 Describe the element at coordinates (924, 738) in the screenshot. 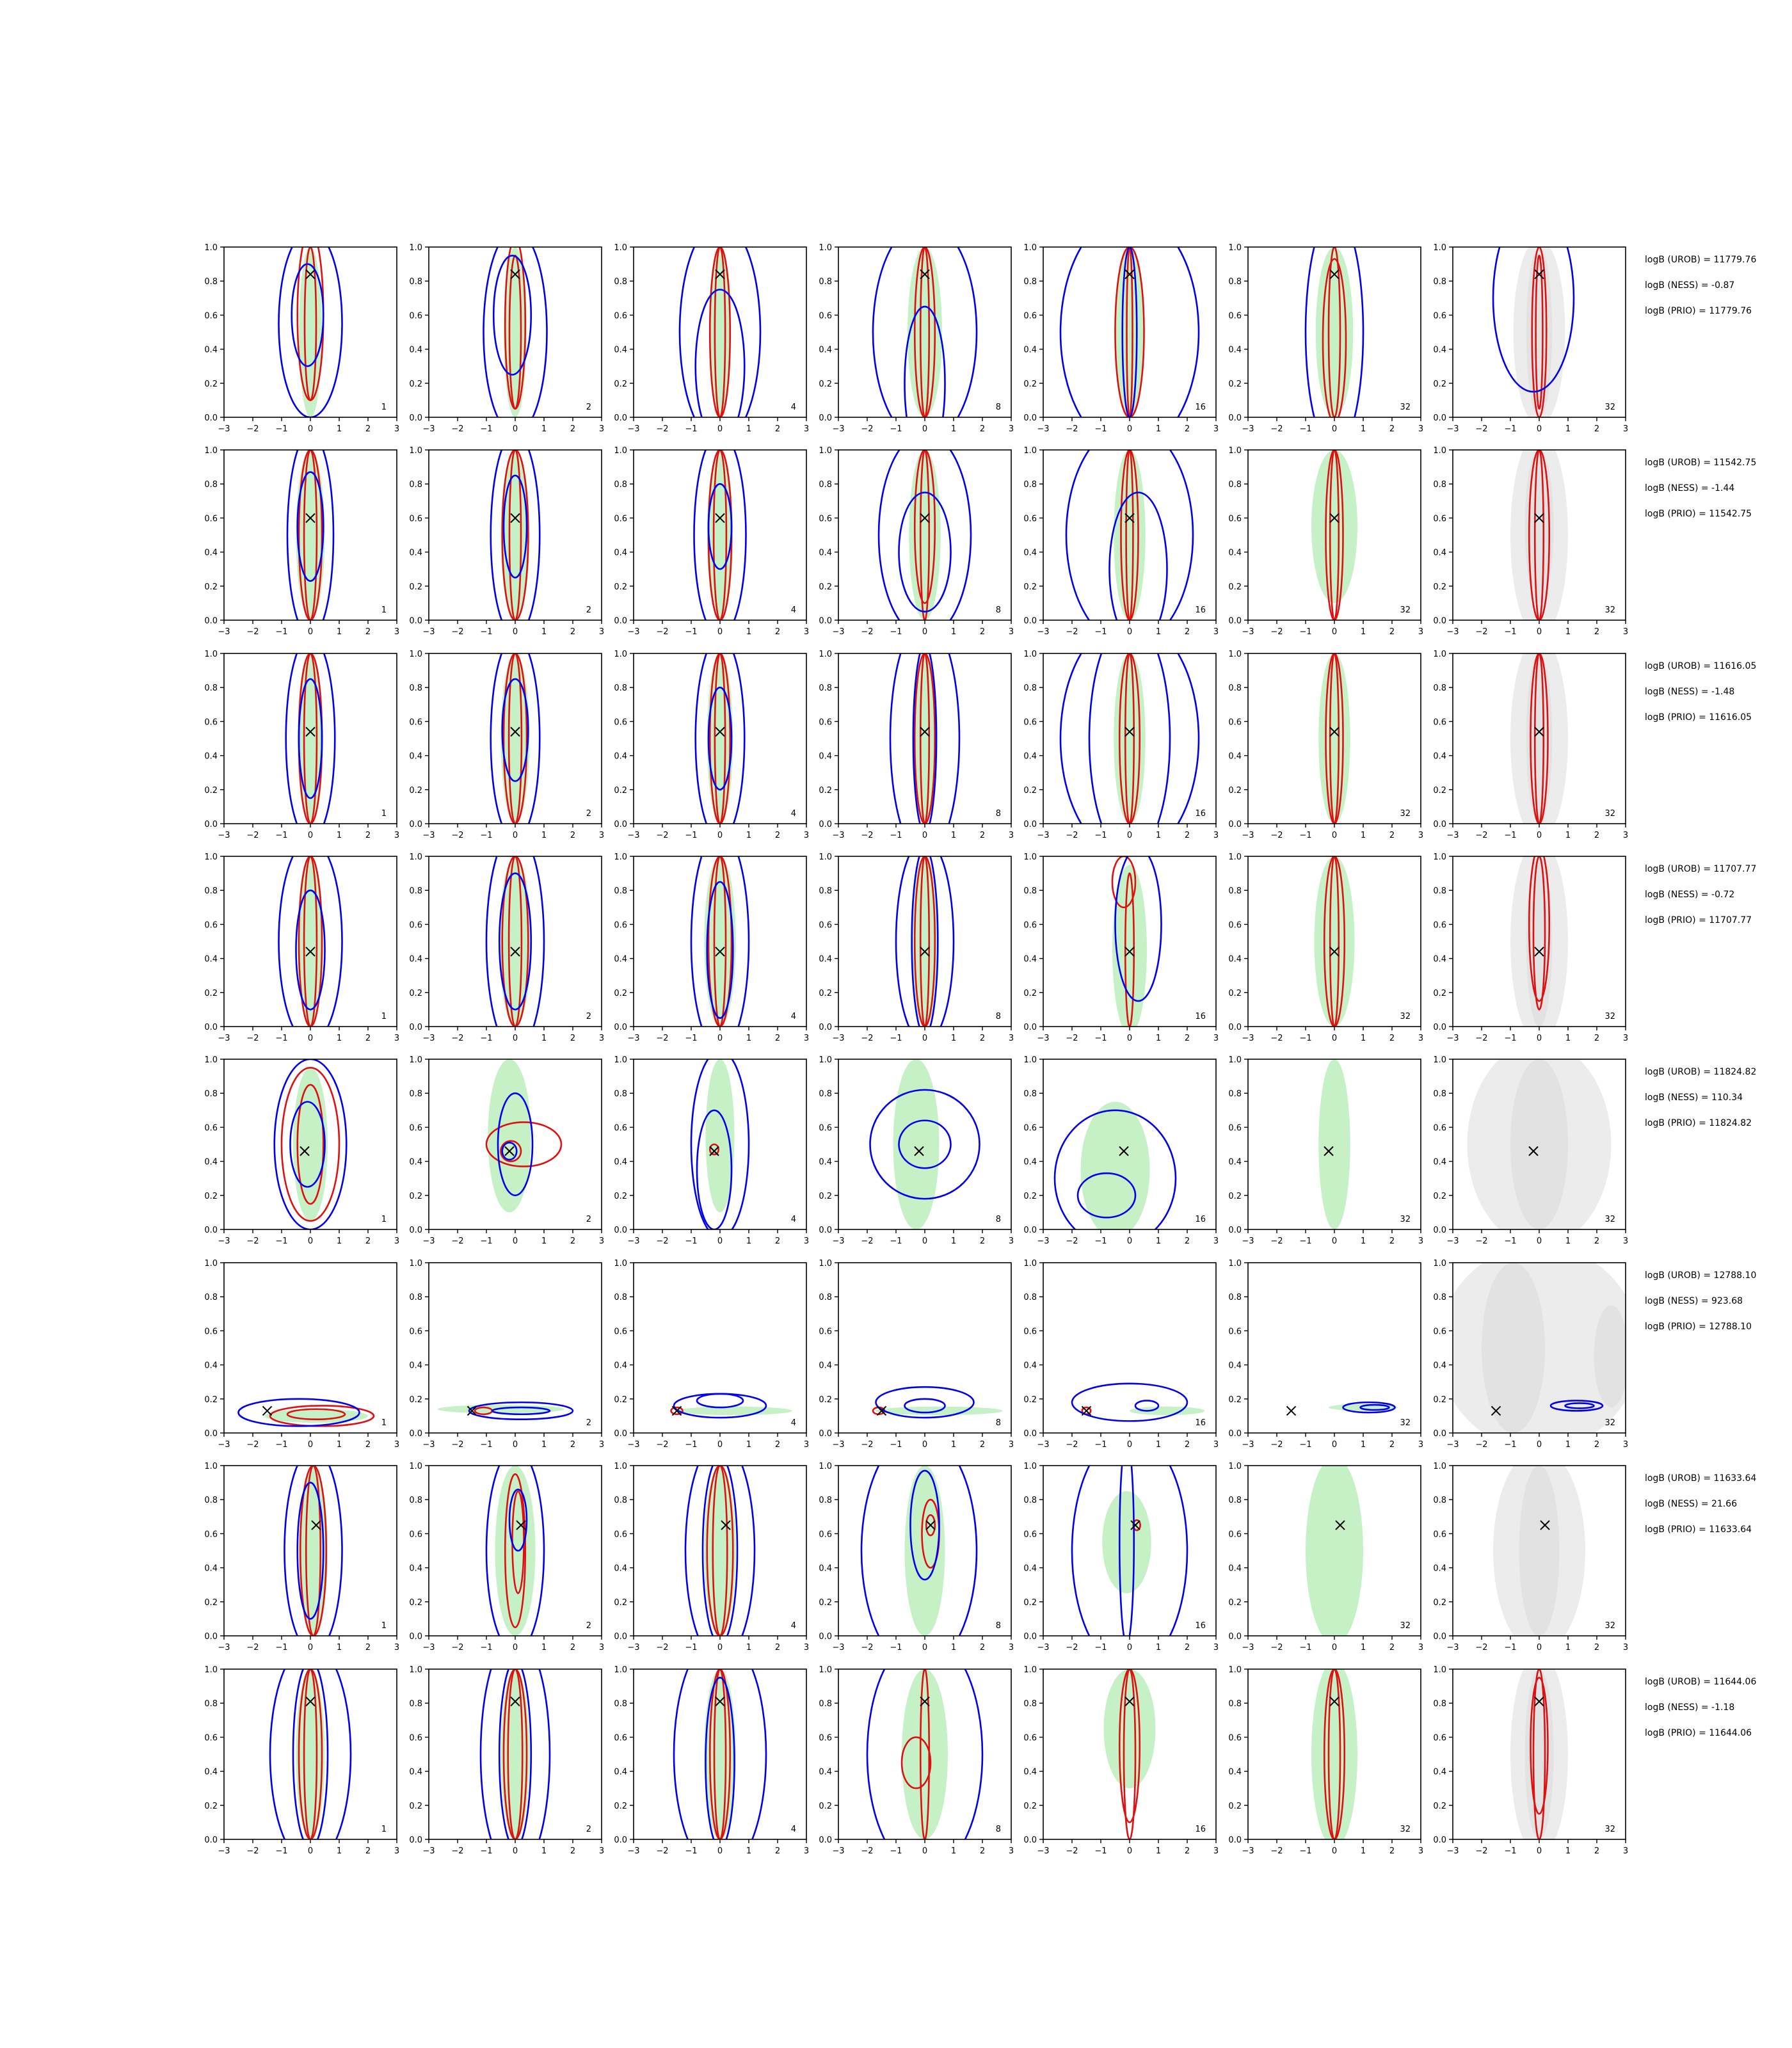

I see `green-density-region` at that location.